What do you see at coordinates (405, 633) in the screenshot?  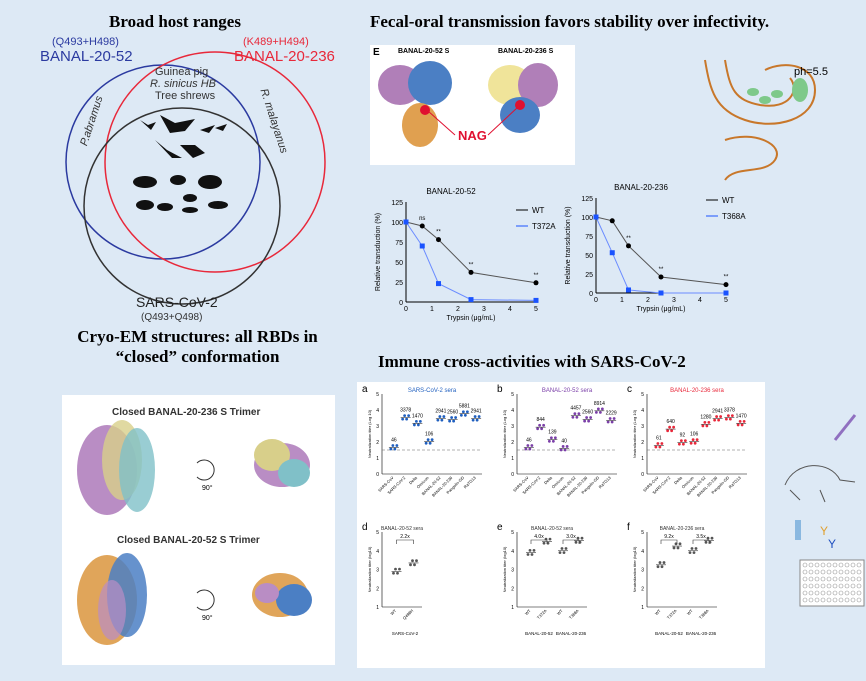 I see `group-label: SARS-CoV-2` at bounding box center [405, 633].